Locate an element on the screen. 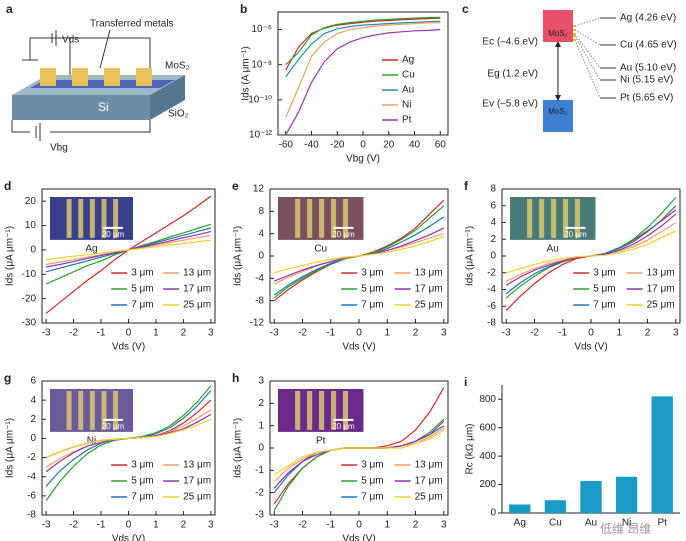 Image resolution: width=686 pixels, height=541 pixels. conduction-box is located at coordinates (558, 26).